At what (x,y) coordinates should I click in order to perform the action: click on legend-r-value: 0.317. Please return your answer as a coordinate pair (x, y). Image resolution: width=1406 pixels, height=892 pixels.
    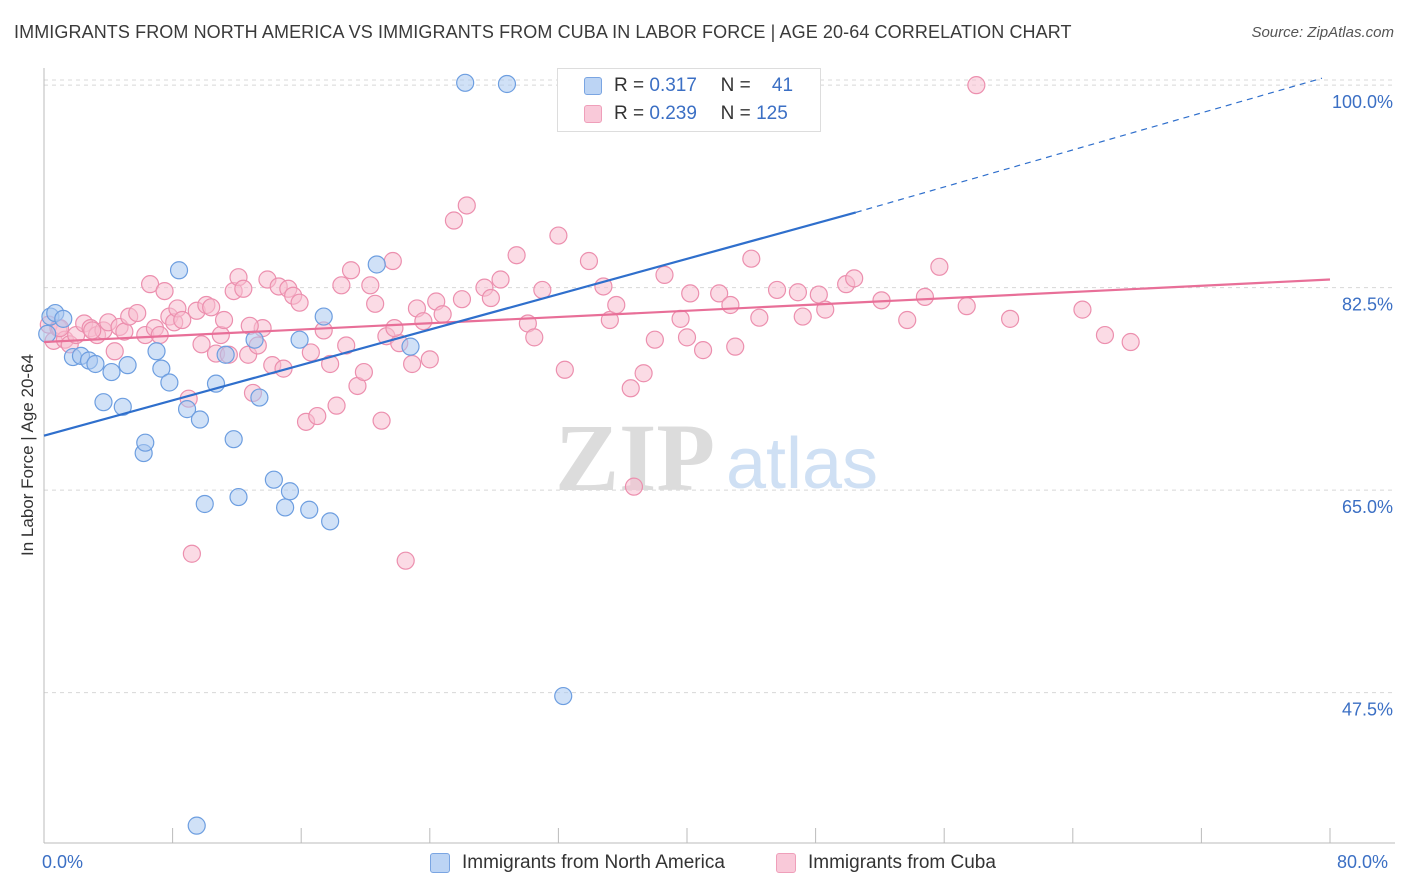
    Looking at the image, I should click on (673, 85).